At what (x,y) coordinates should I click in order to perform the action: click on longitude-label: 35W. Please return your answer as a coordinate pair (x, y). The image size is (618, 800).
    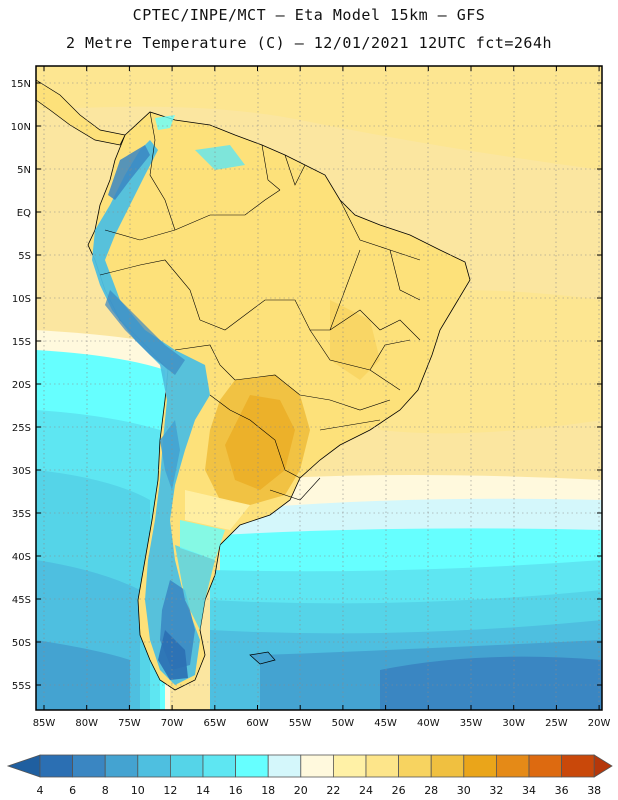
    Looking at the image, I should click on (471, 723).